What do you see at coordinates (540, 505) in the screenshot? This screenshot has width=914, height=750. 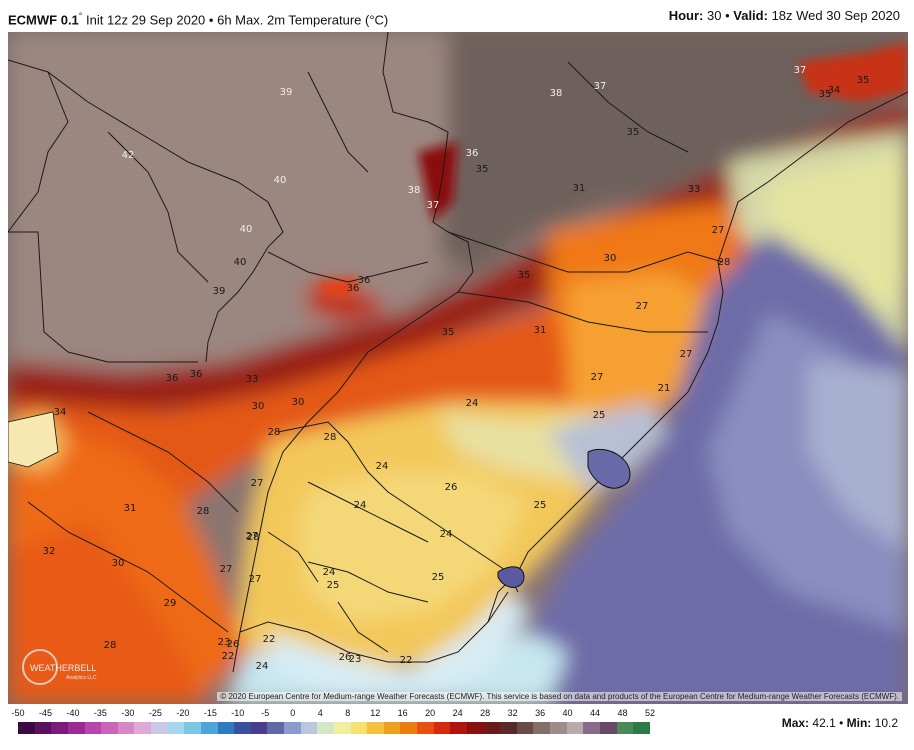 I see `temp-label: 25` at bounding box center [540, 505].